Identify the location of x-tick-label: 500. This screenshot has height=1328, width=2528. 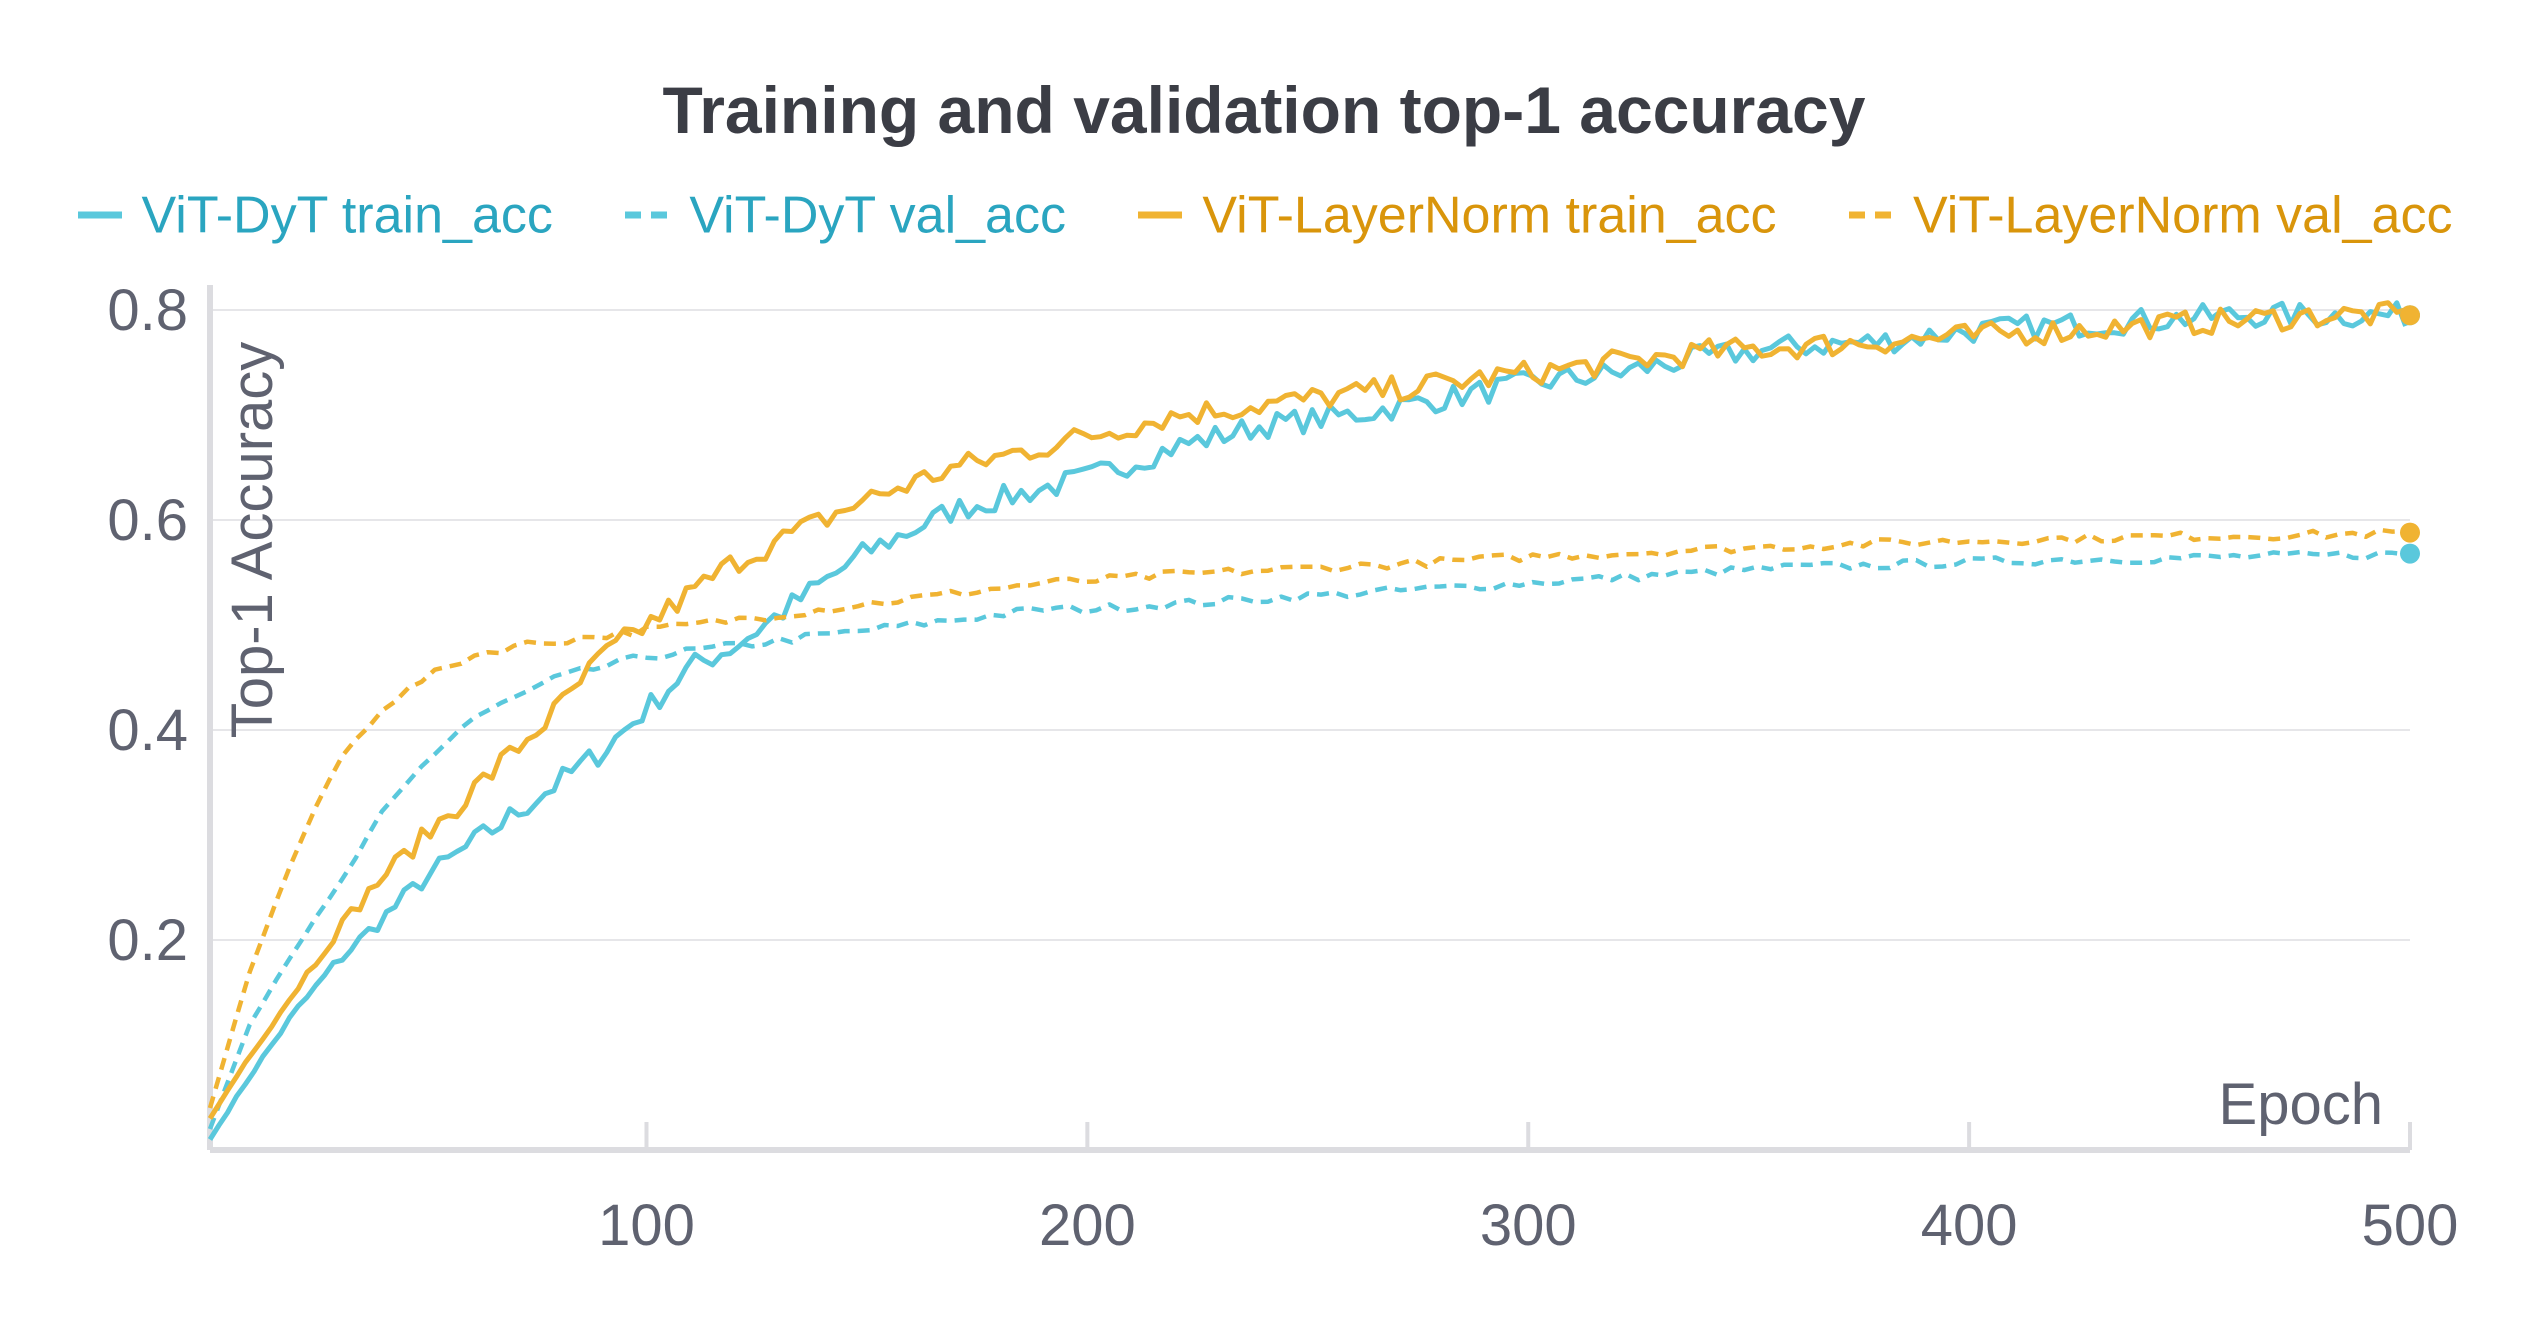
(2410, 1225).